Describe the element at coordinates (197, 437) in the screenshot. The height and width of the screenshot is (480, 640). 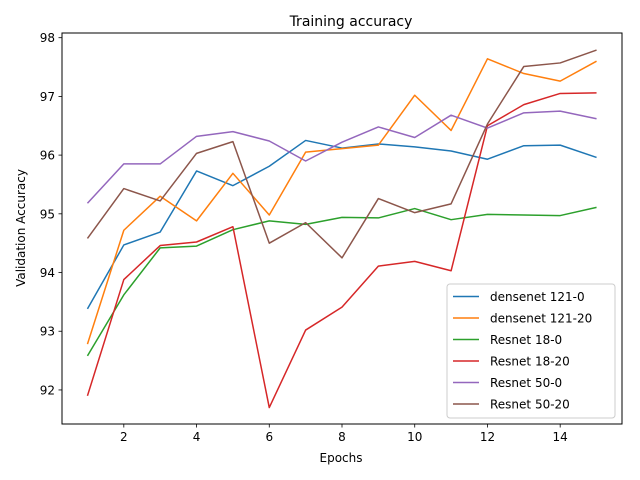
I see `x-tick-label: 4` at that location.